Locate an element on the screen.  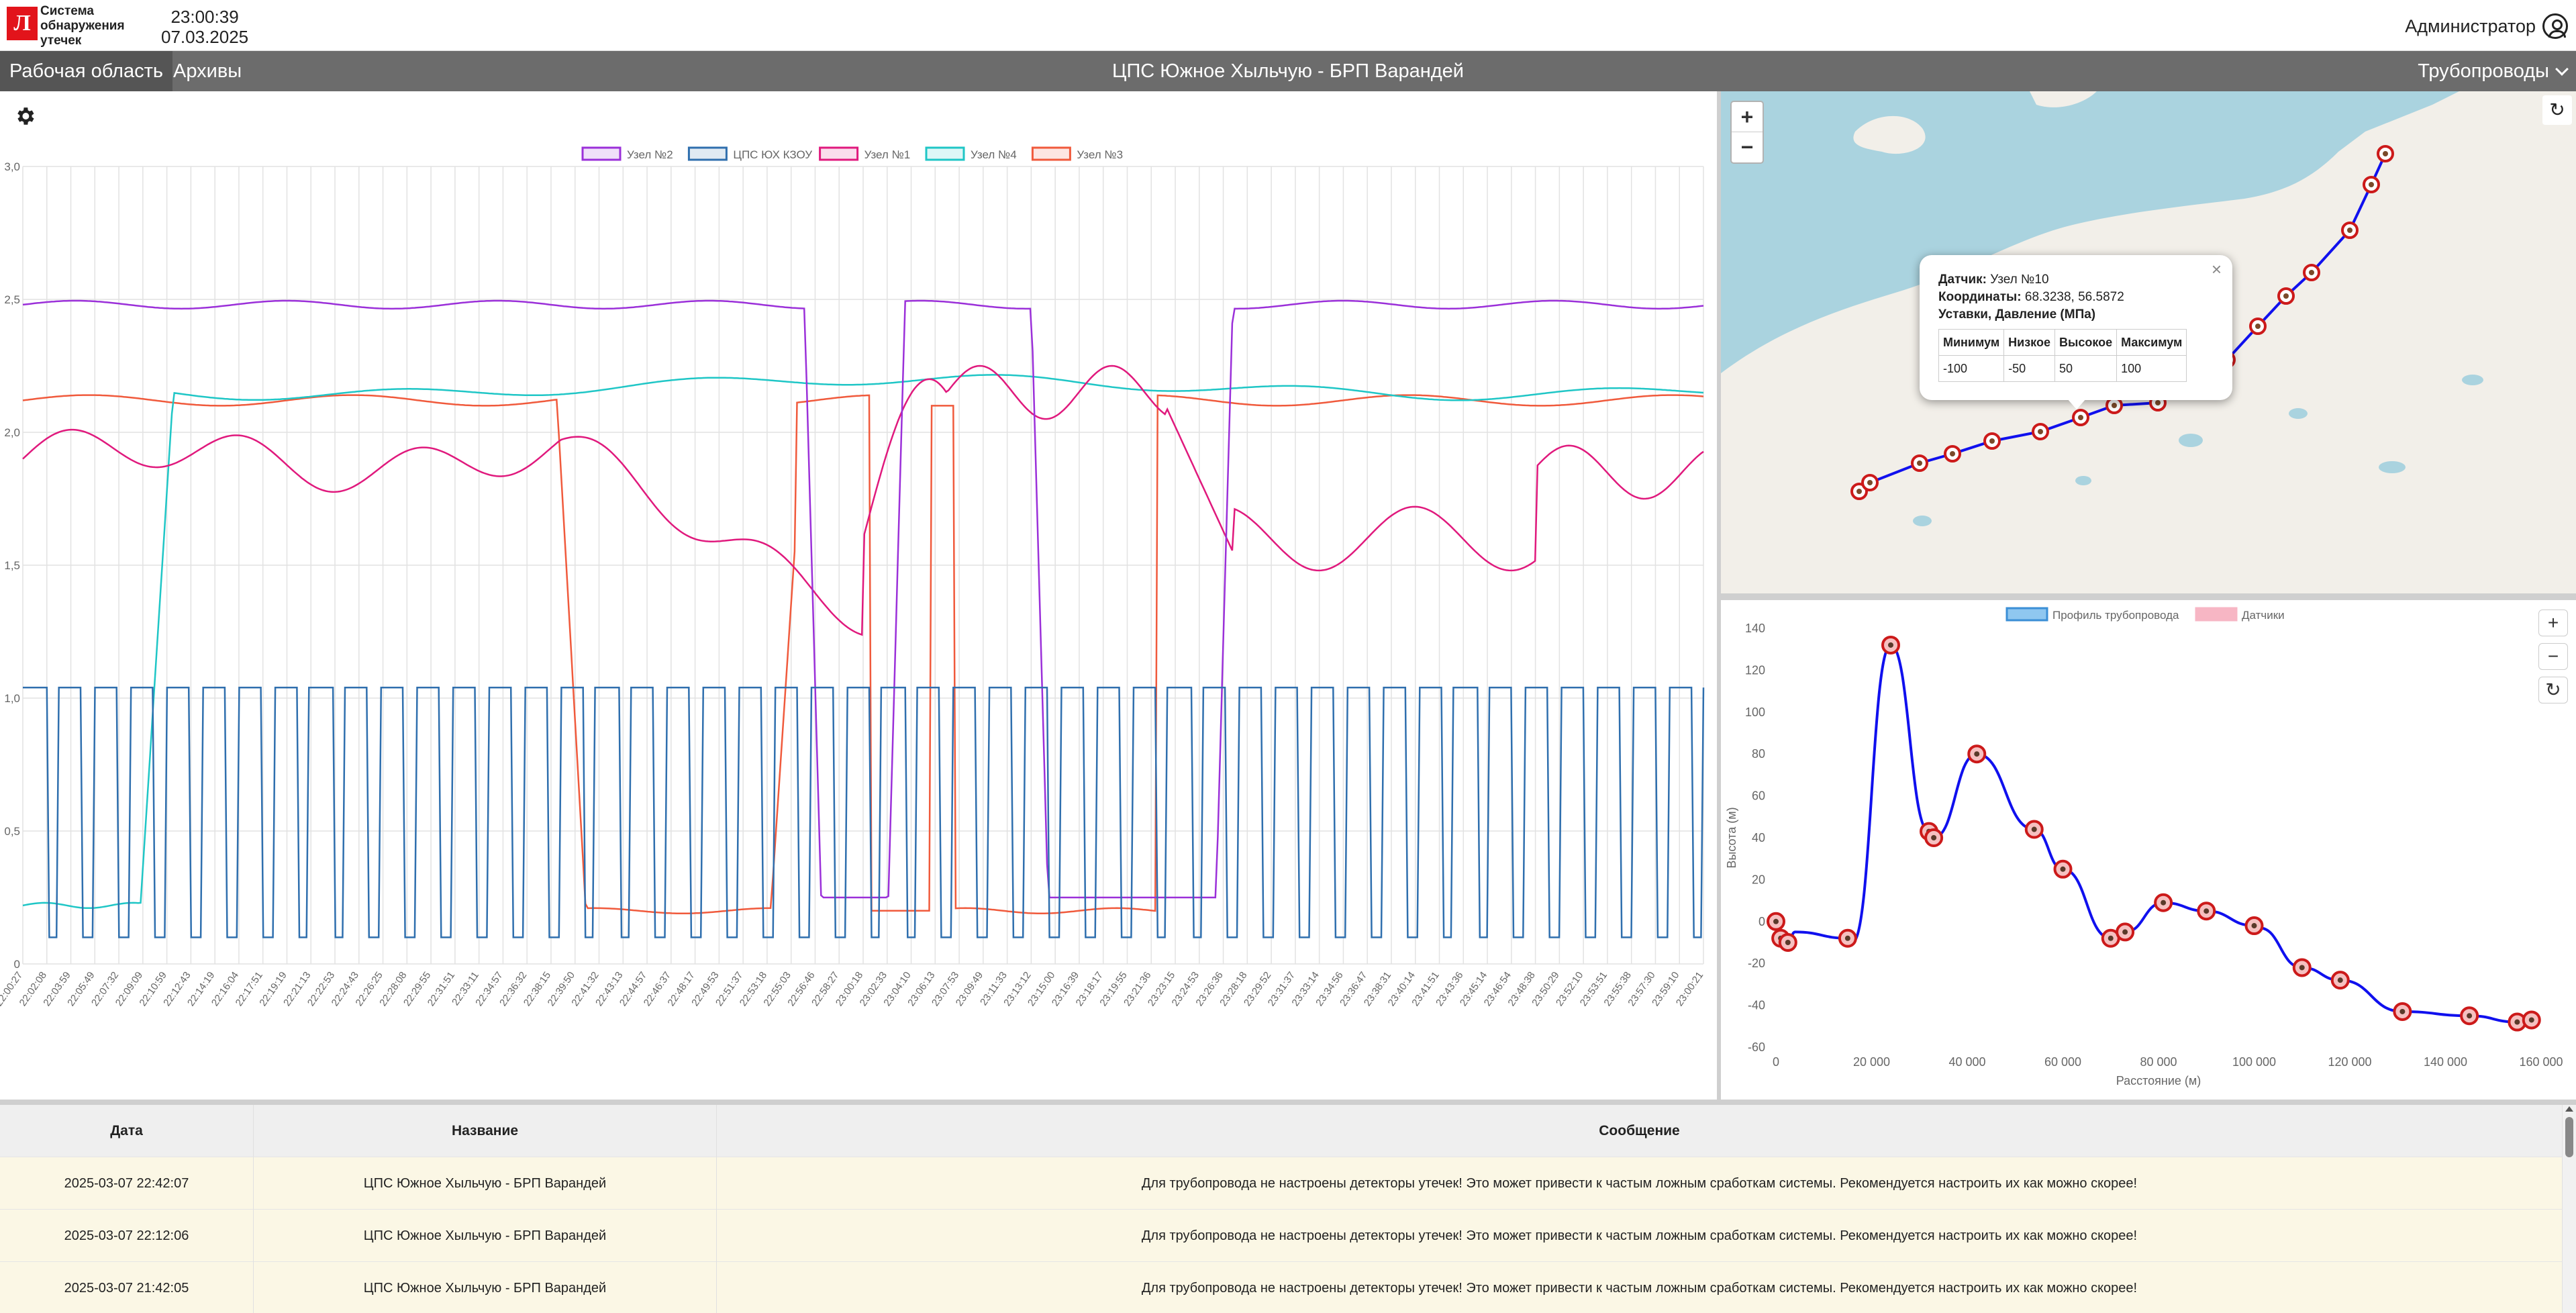
setpoints-value: 100 is located at coordinates (2151, 369).